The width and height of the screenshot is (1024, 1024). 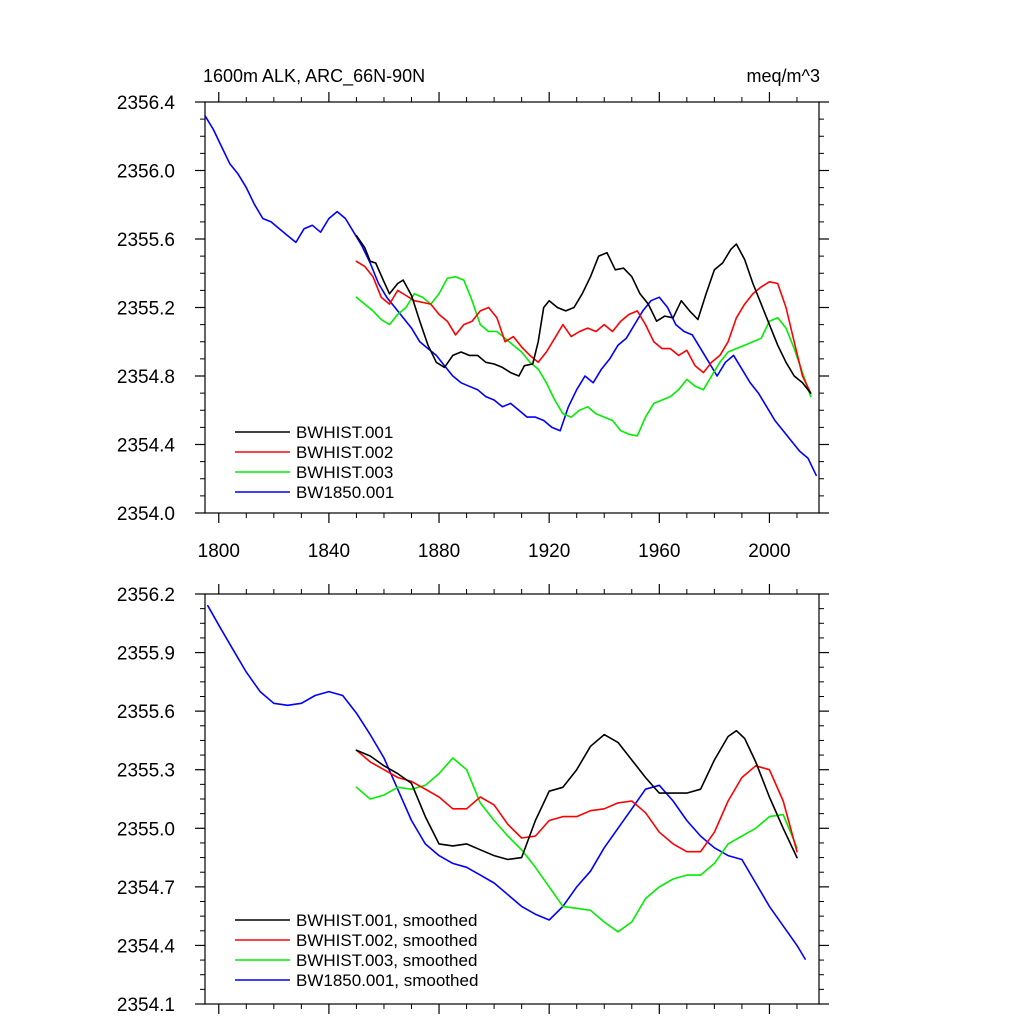 I want to click on y-tick-label: 2355.2, so click(x=146, y=309).